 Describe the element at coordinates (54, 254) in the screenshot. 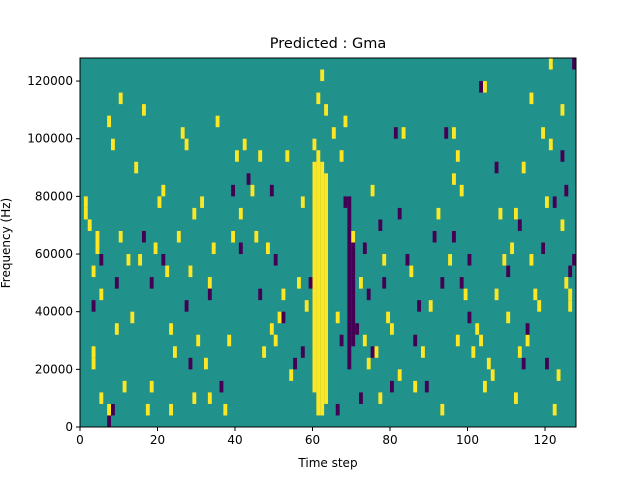

I see `y-tick-label: 60000` at that location.